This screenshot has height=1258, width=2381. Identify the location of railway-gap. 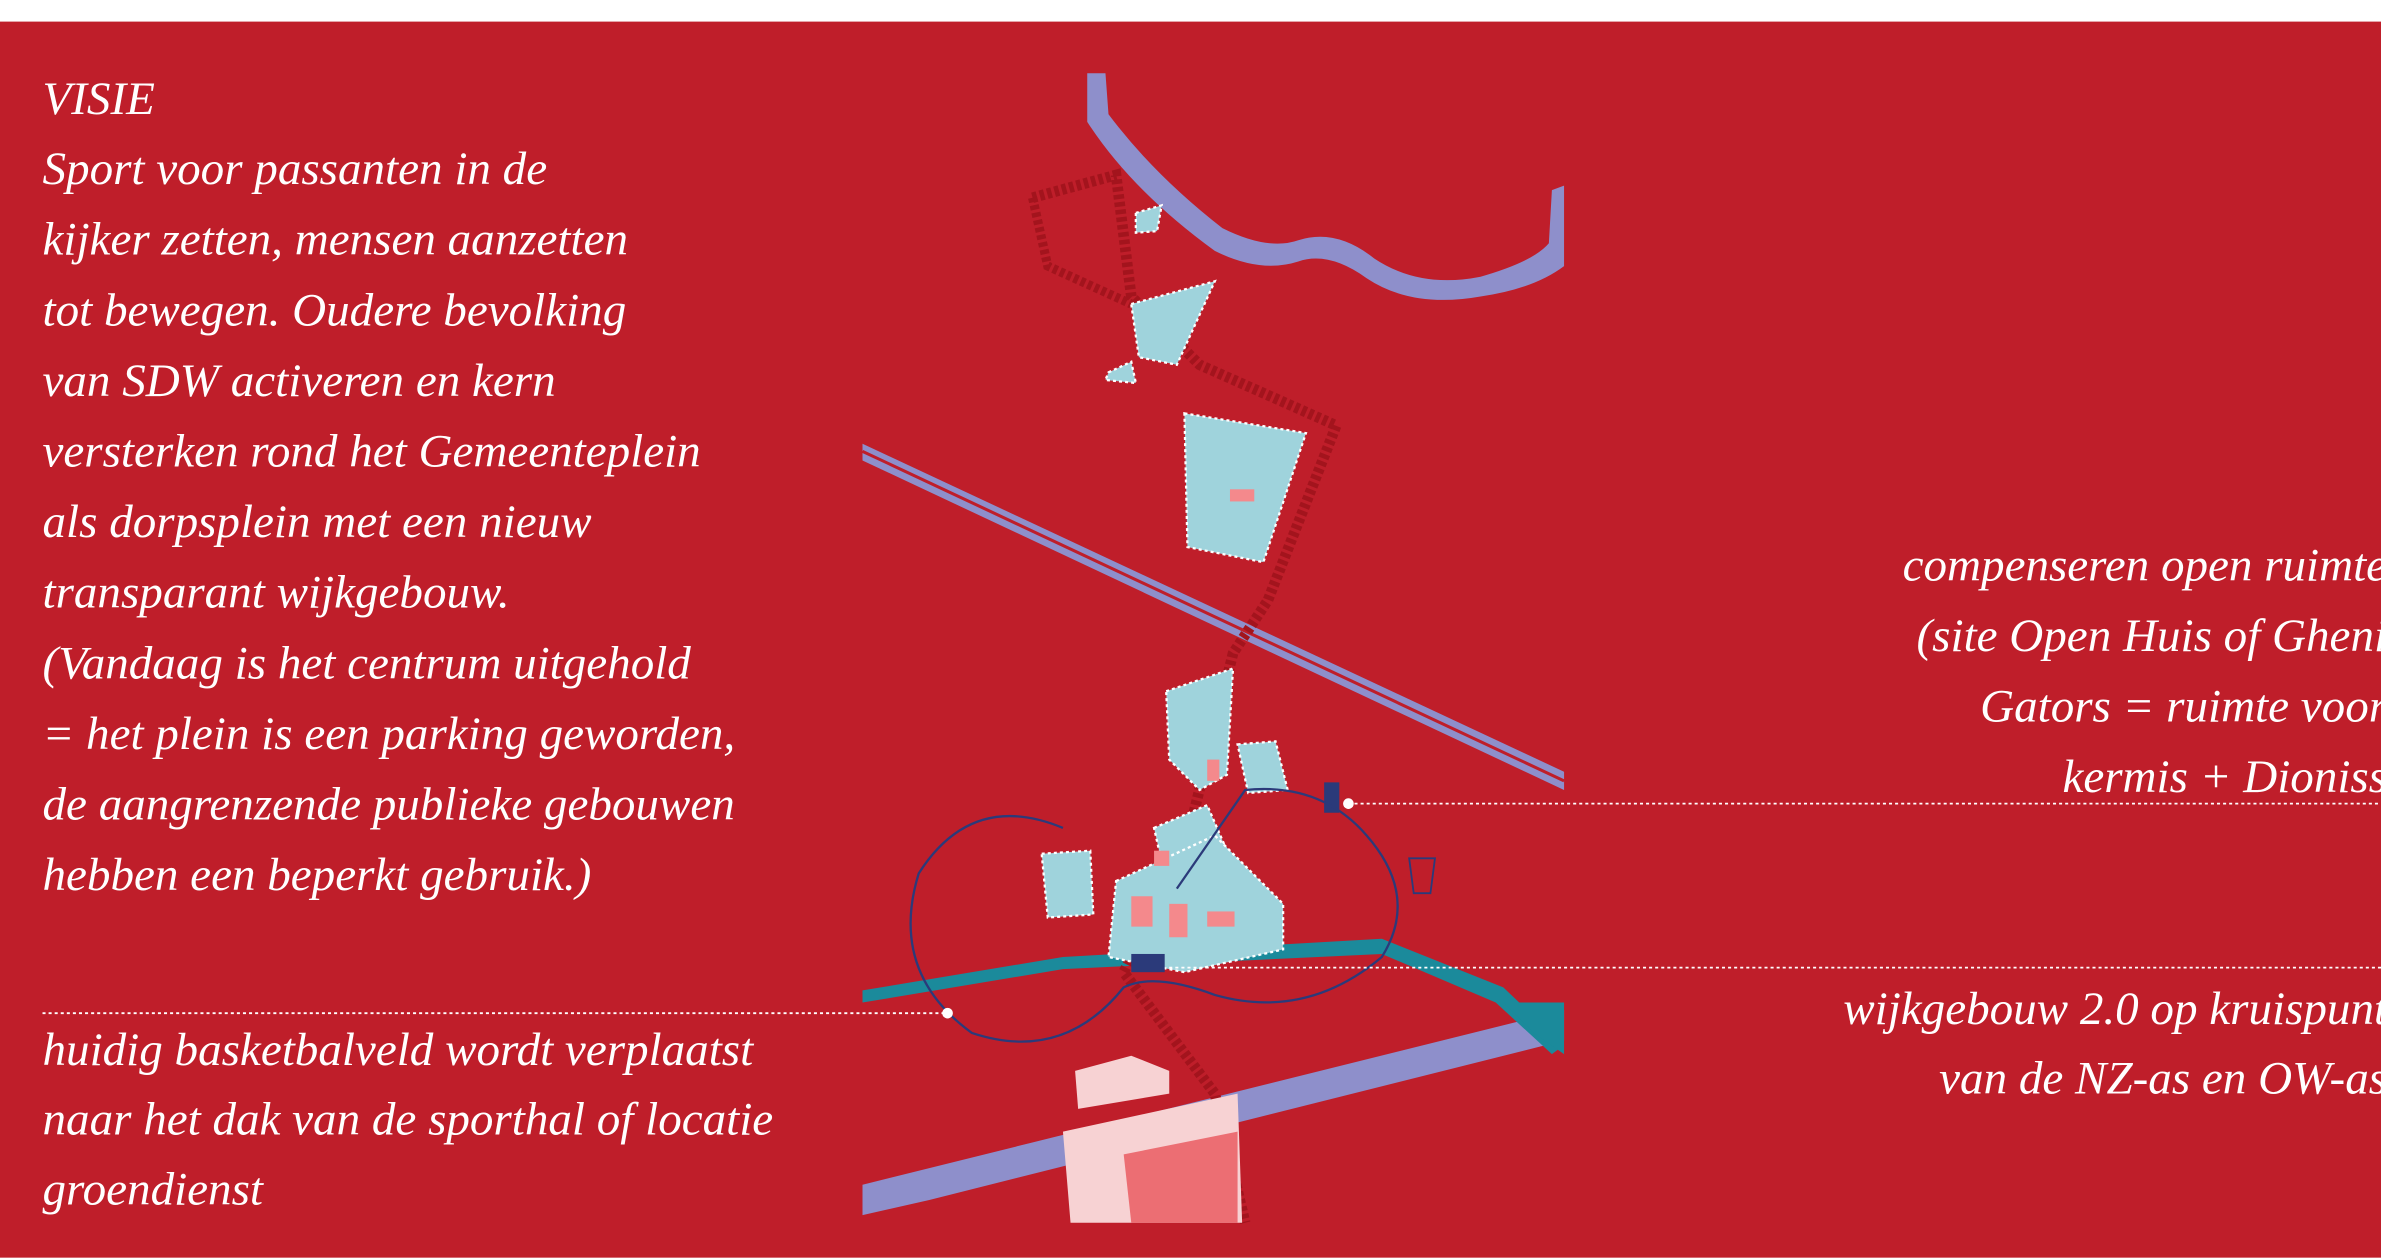
(1213, 616).